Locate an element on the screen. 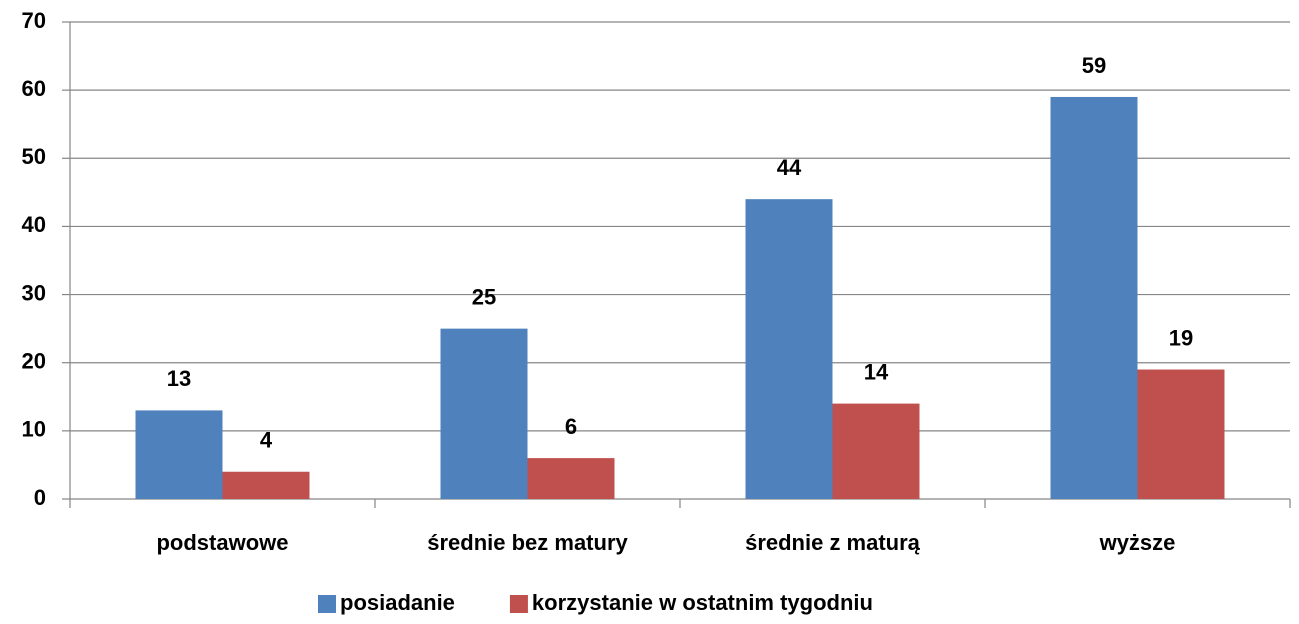 The height and width of the screenshot is (624, 1299). legend-label: posiadanie is located at coordinates (397, 602).